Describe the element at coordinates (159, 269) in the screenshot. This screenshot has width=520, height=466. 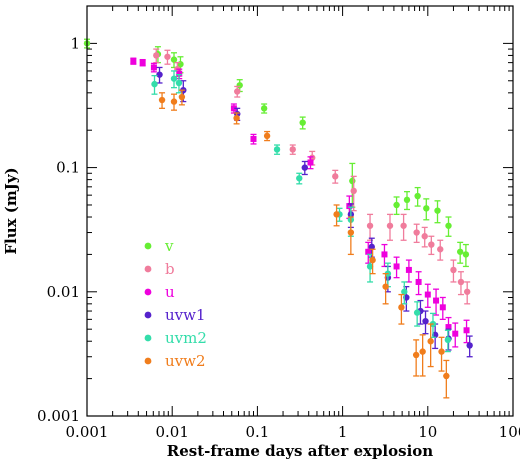
I see `legend-item-b: b` at that location.